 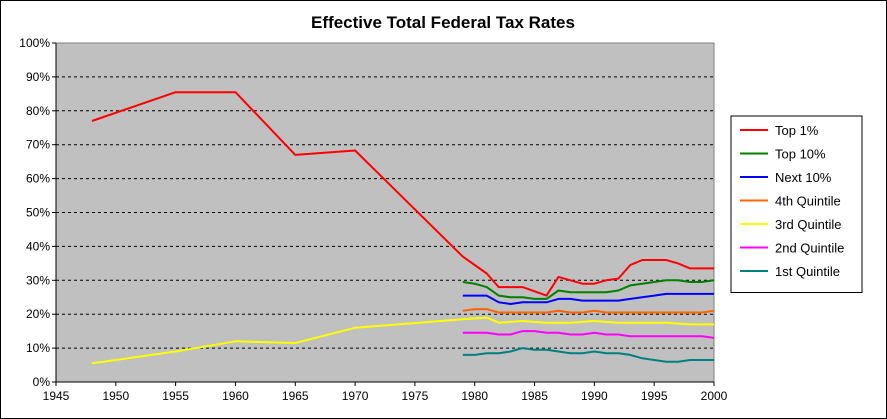 What do you see at coordinates (42, 382) in the screenshot?
I see `y-tick-label: 0%` at bounding box center [42, 382].